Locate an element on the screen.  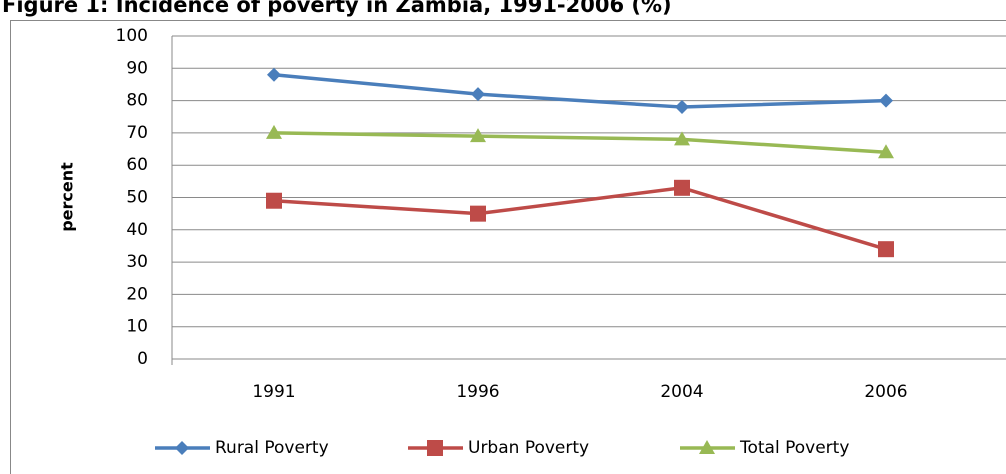
y-tick-label: 80 is located at coordinates (137, 101).